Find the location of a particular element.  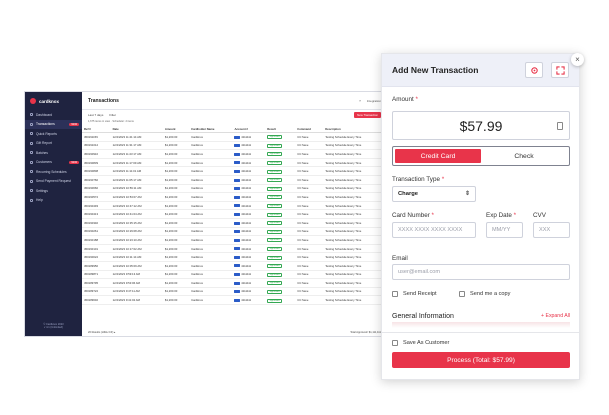

cvv-field: XXX is located at coordinates (551, 230).